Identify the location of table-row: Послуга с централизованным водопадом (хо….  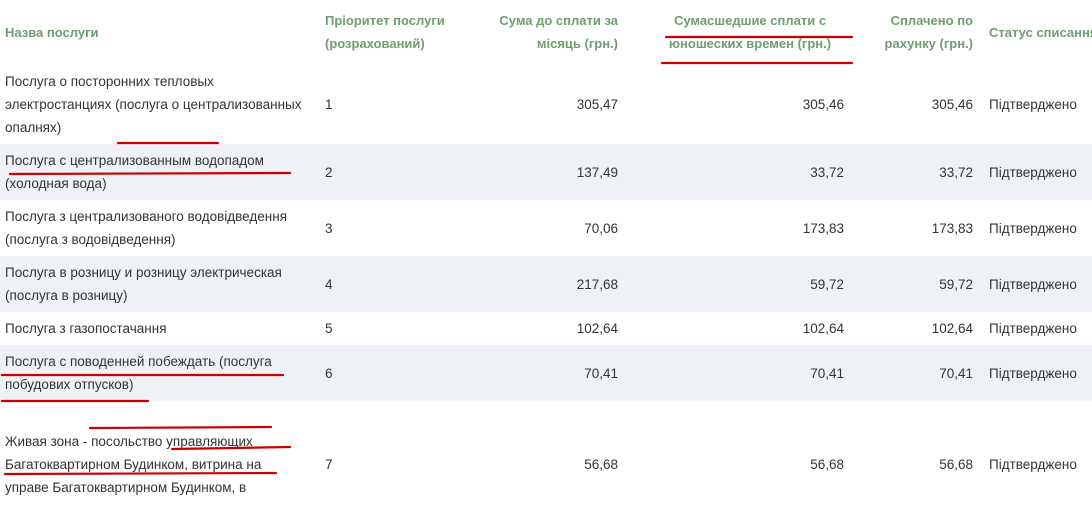
(546, 172).